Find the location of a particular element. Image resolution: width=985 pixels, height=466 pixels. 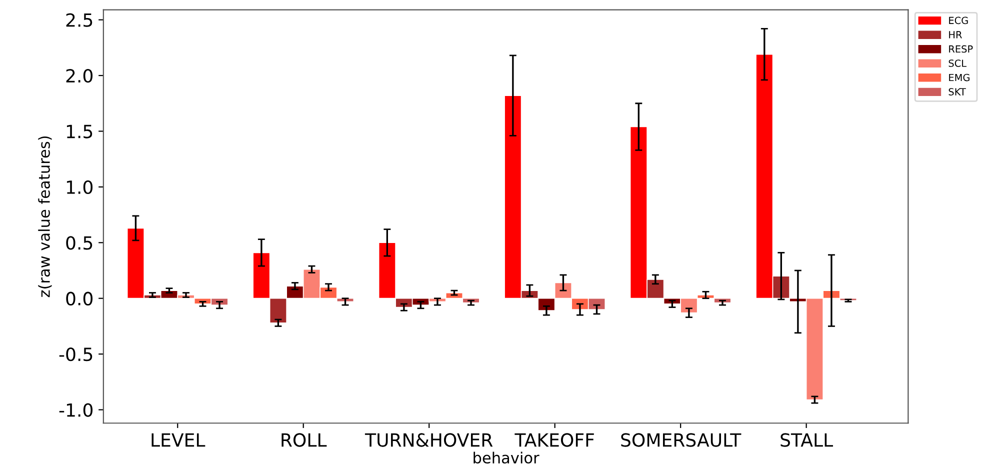

y-tick-label: 0.0 is located at coordinates (79, 299).